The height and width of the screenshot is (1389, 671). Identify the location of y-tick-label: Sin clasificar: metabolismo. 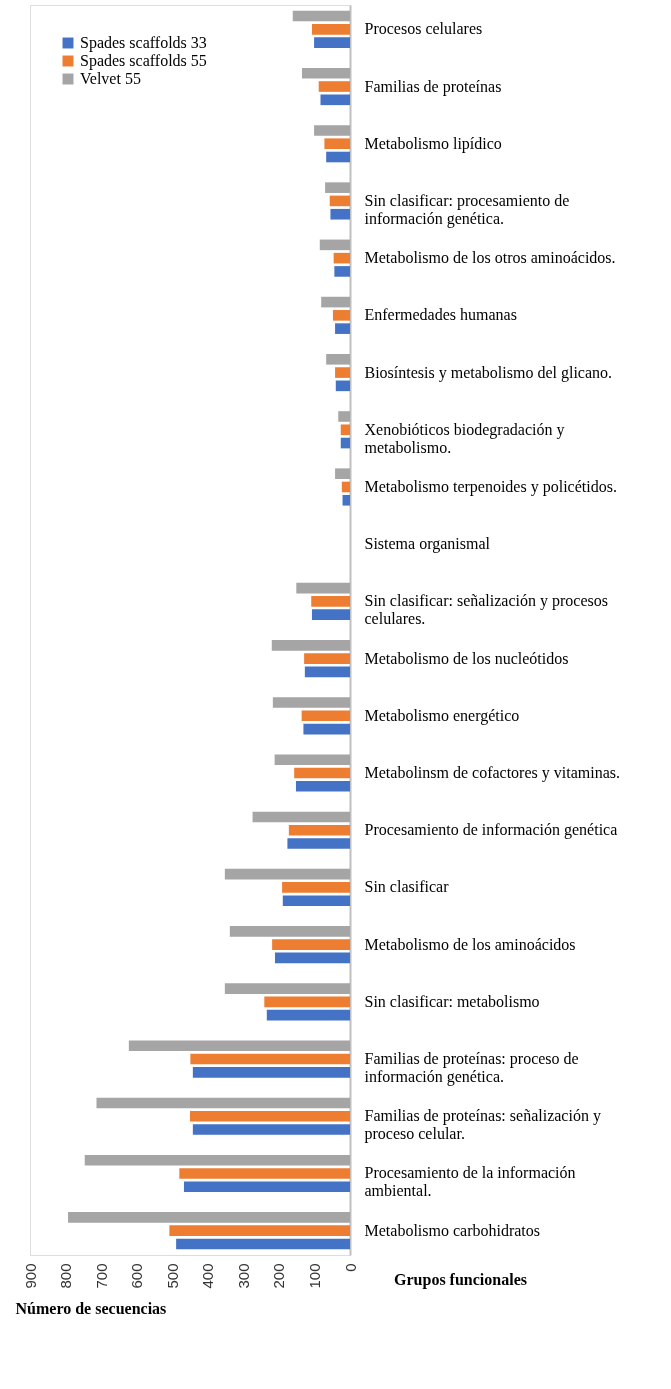
(452, 1001).